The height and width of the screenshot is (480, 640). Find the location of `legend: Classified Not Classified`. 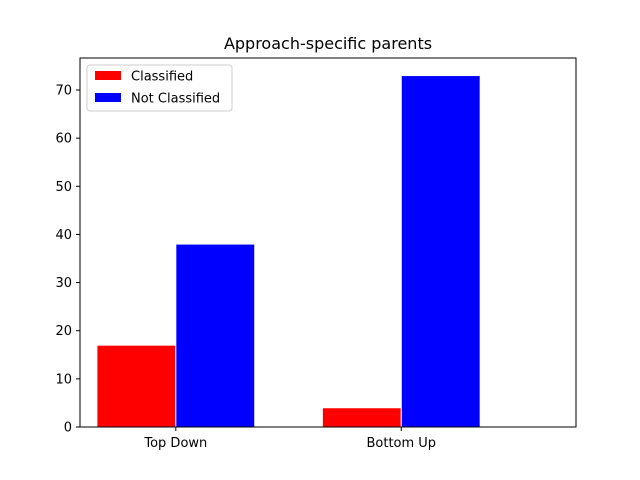

legend: Classified Not Classified is located at coordinates (159, 88).